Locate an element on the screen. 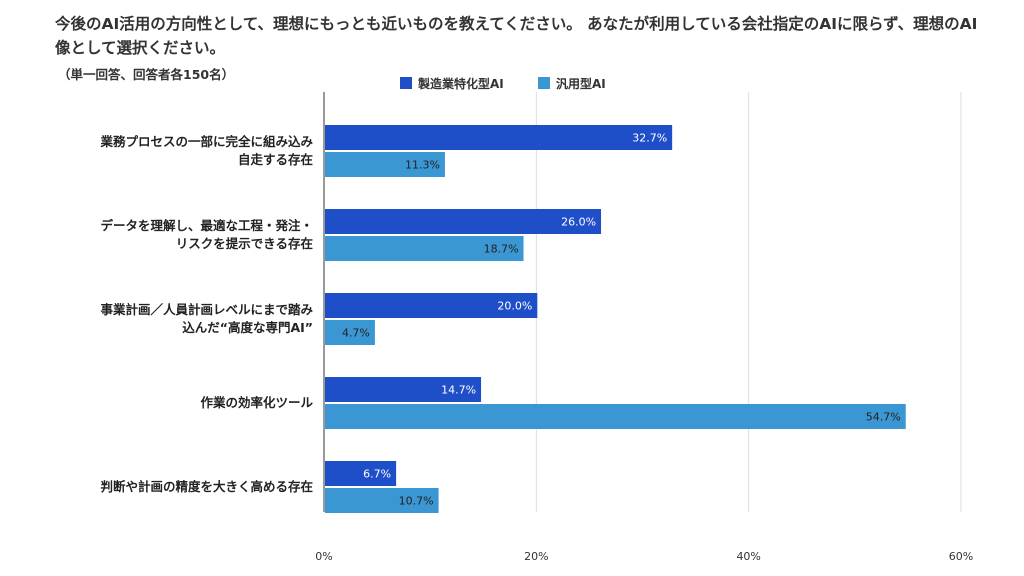  data-label: 26.0% is located at coordinates (578, 222).